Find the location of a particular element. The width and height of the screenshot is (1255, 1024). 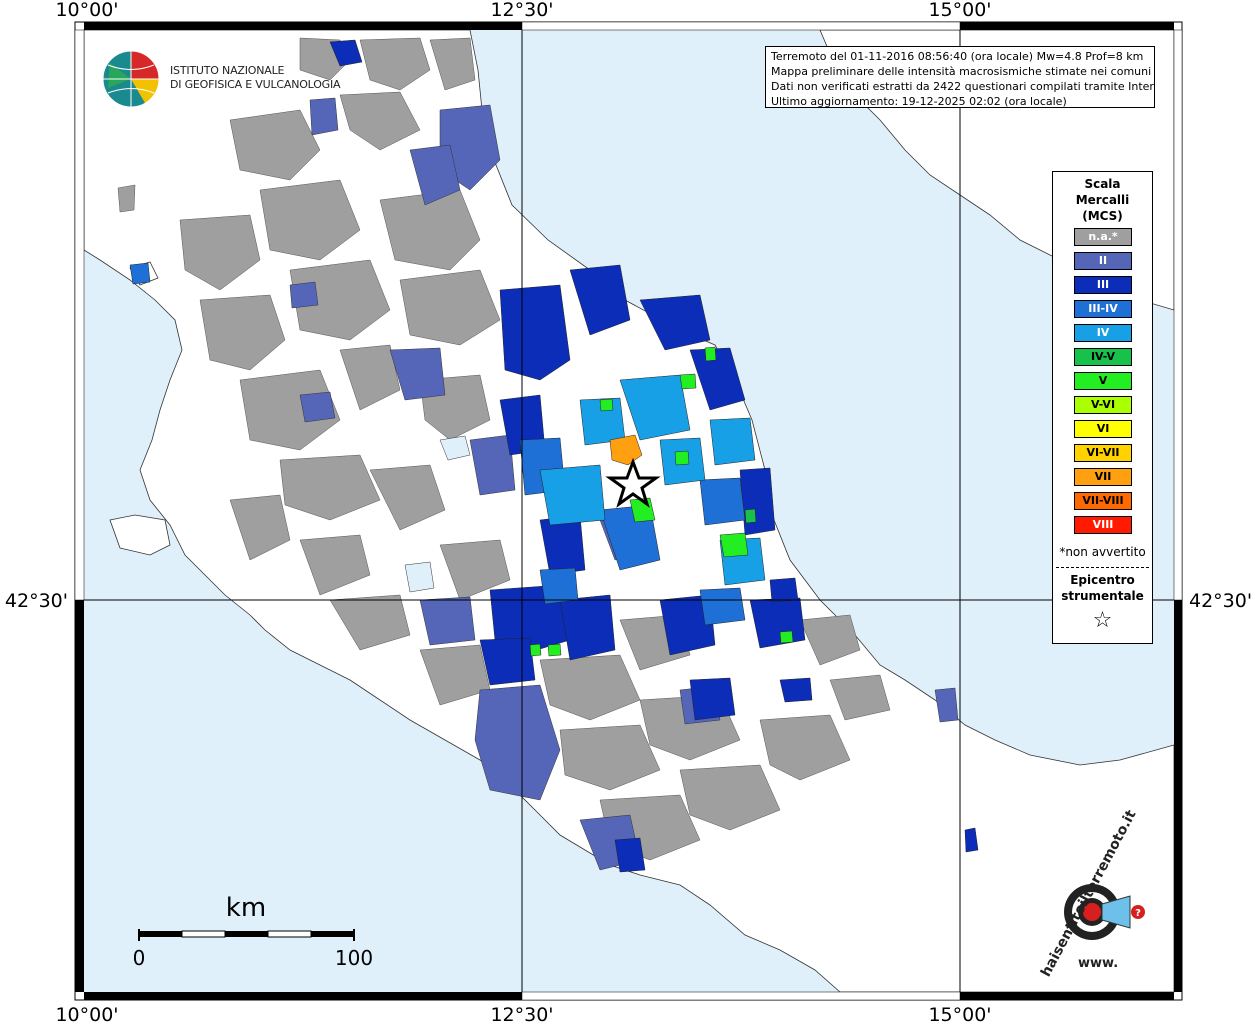

ingv-globe-icon is located at coordinates (131, 79).